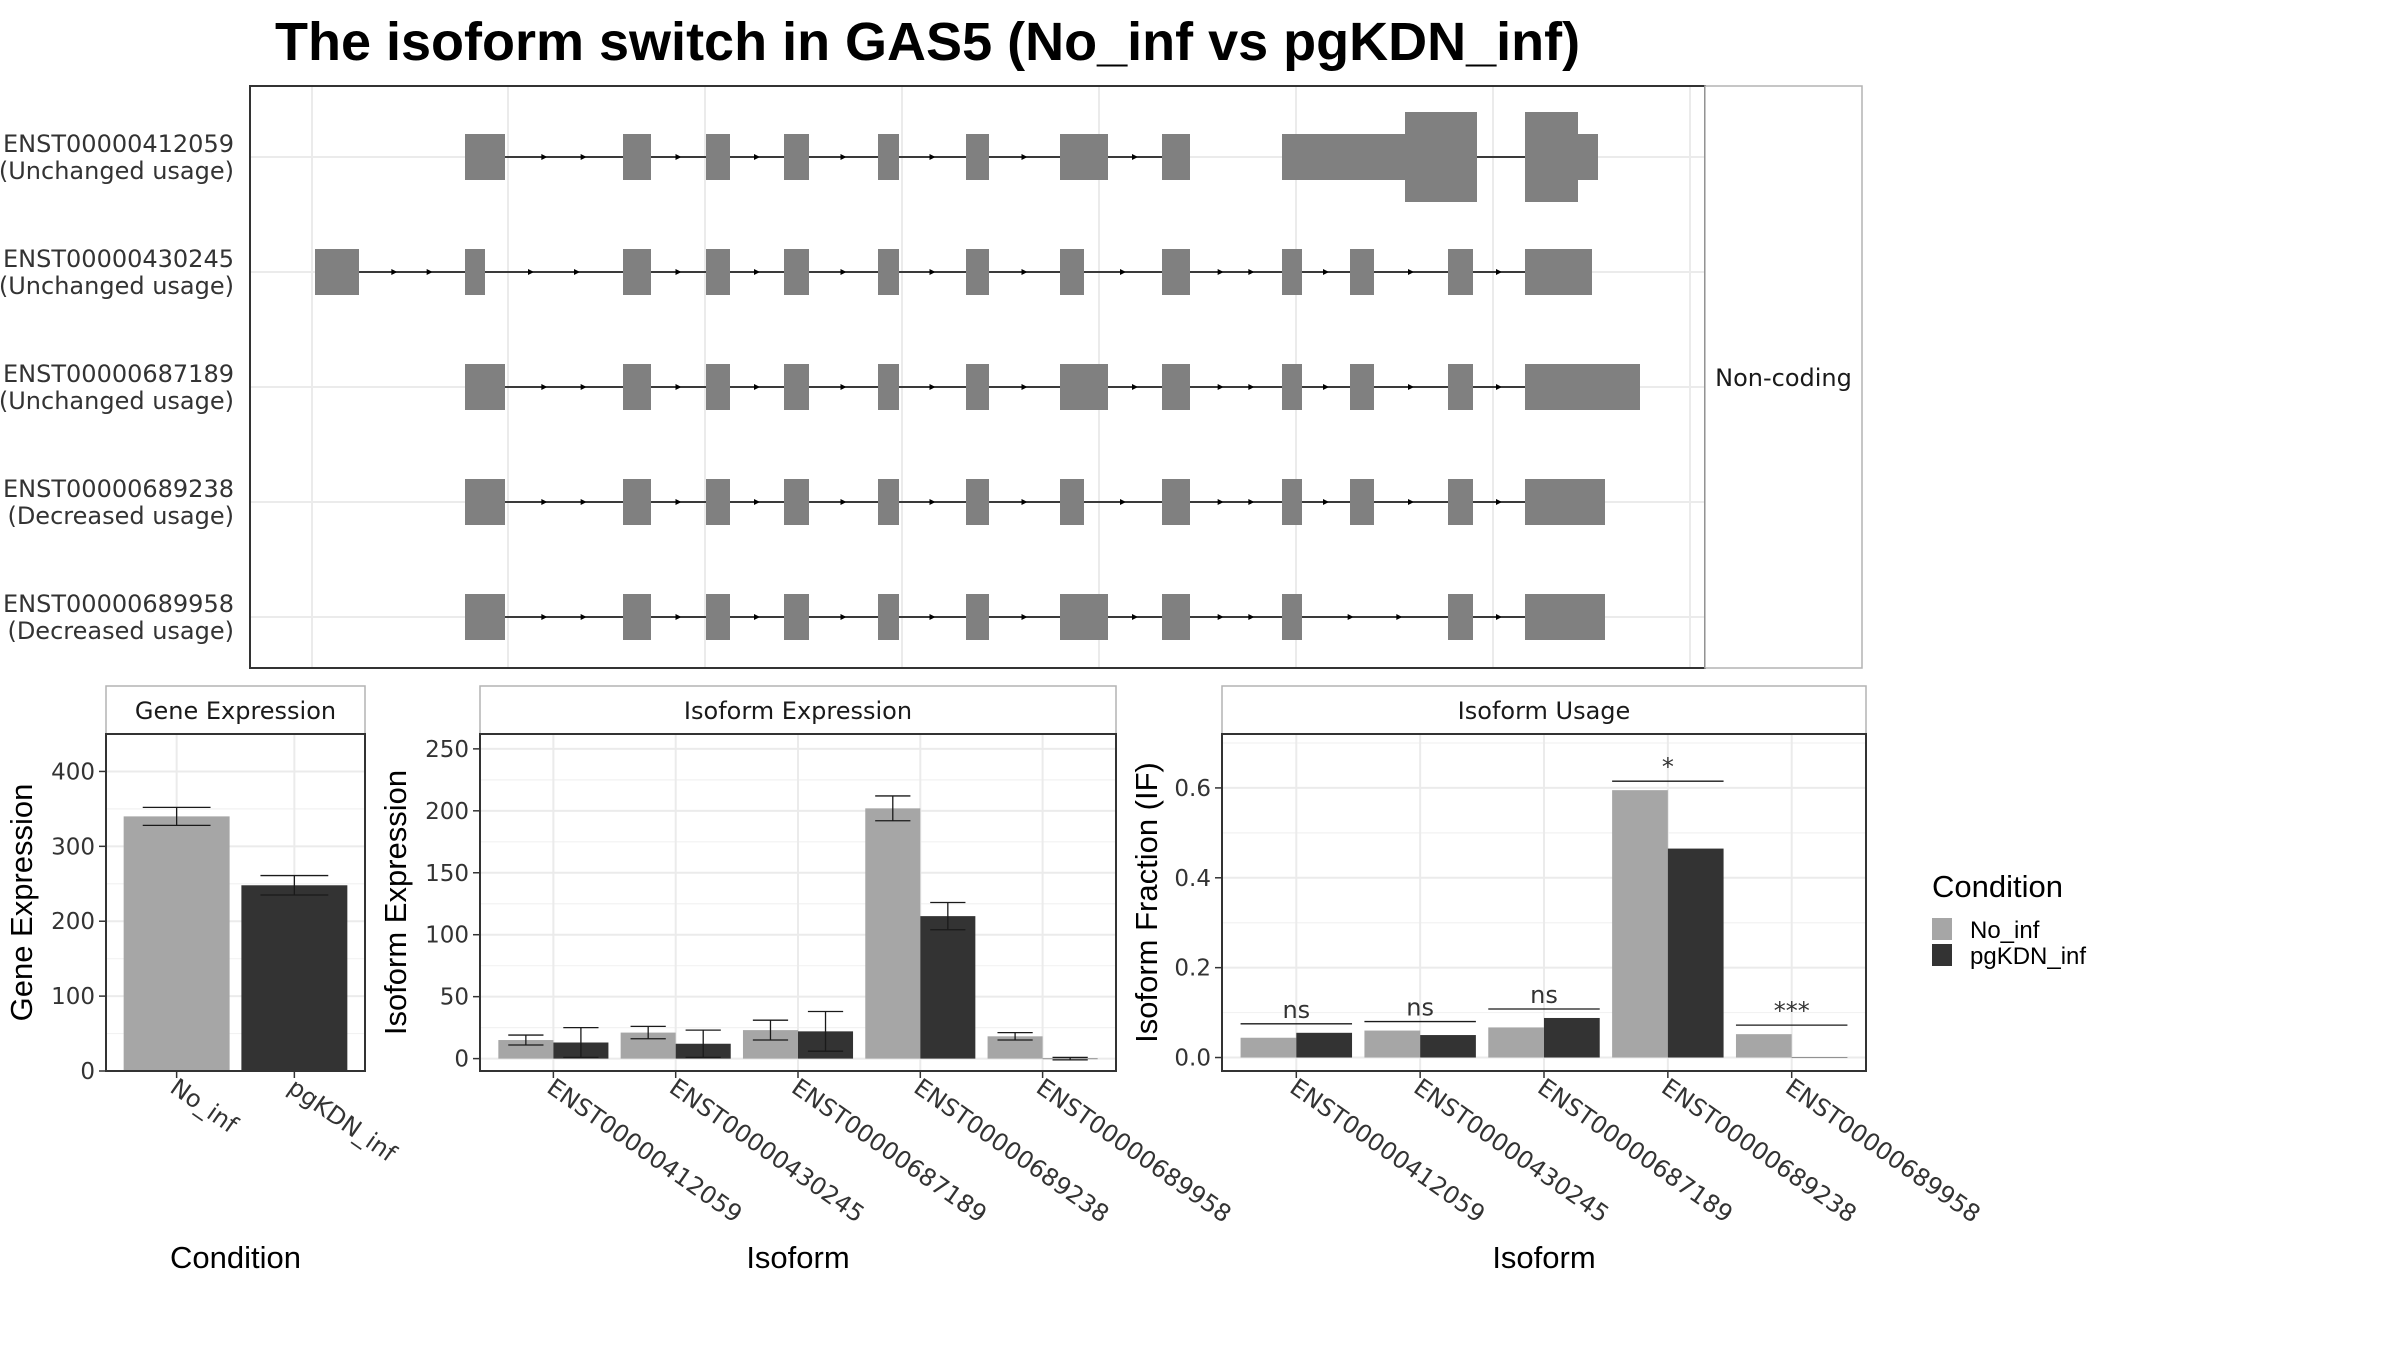 The width and height of the screenshot is (2400, 1350). What do you see at coordinates (454, 998) in the screenshot?
I see `y-tick-label: 50` at bounding box center [454, 998].